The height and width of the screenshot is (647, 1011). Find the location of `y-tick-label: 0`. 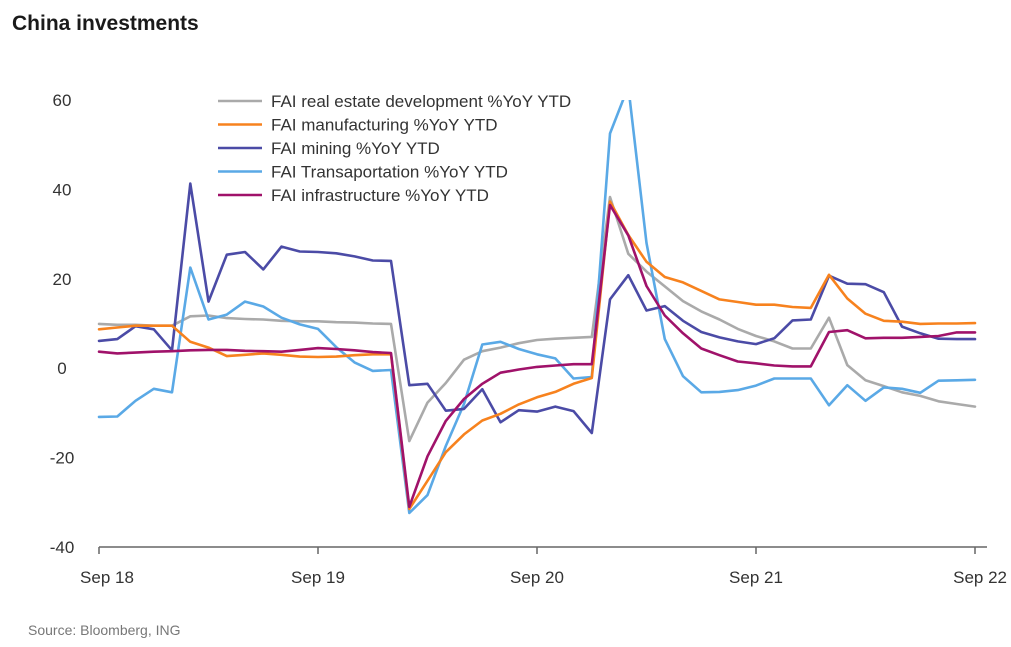

y-tick-label: 0 is located at coordinates (61, 368).